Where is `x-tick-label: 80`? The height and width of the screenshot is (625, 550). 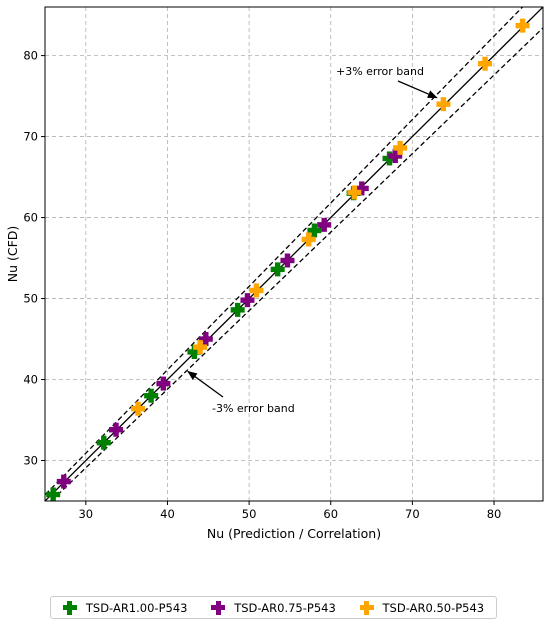 x-tick-label: 80 is located at coordinates (494, 514).